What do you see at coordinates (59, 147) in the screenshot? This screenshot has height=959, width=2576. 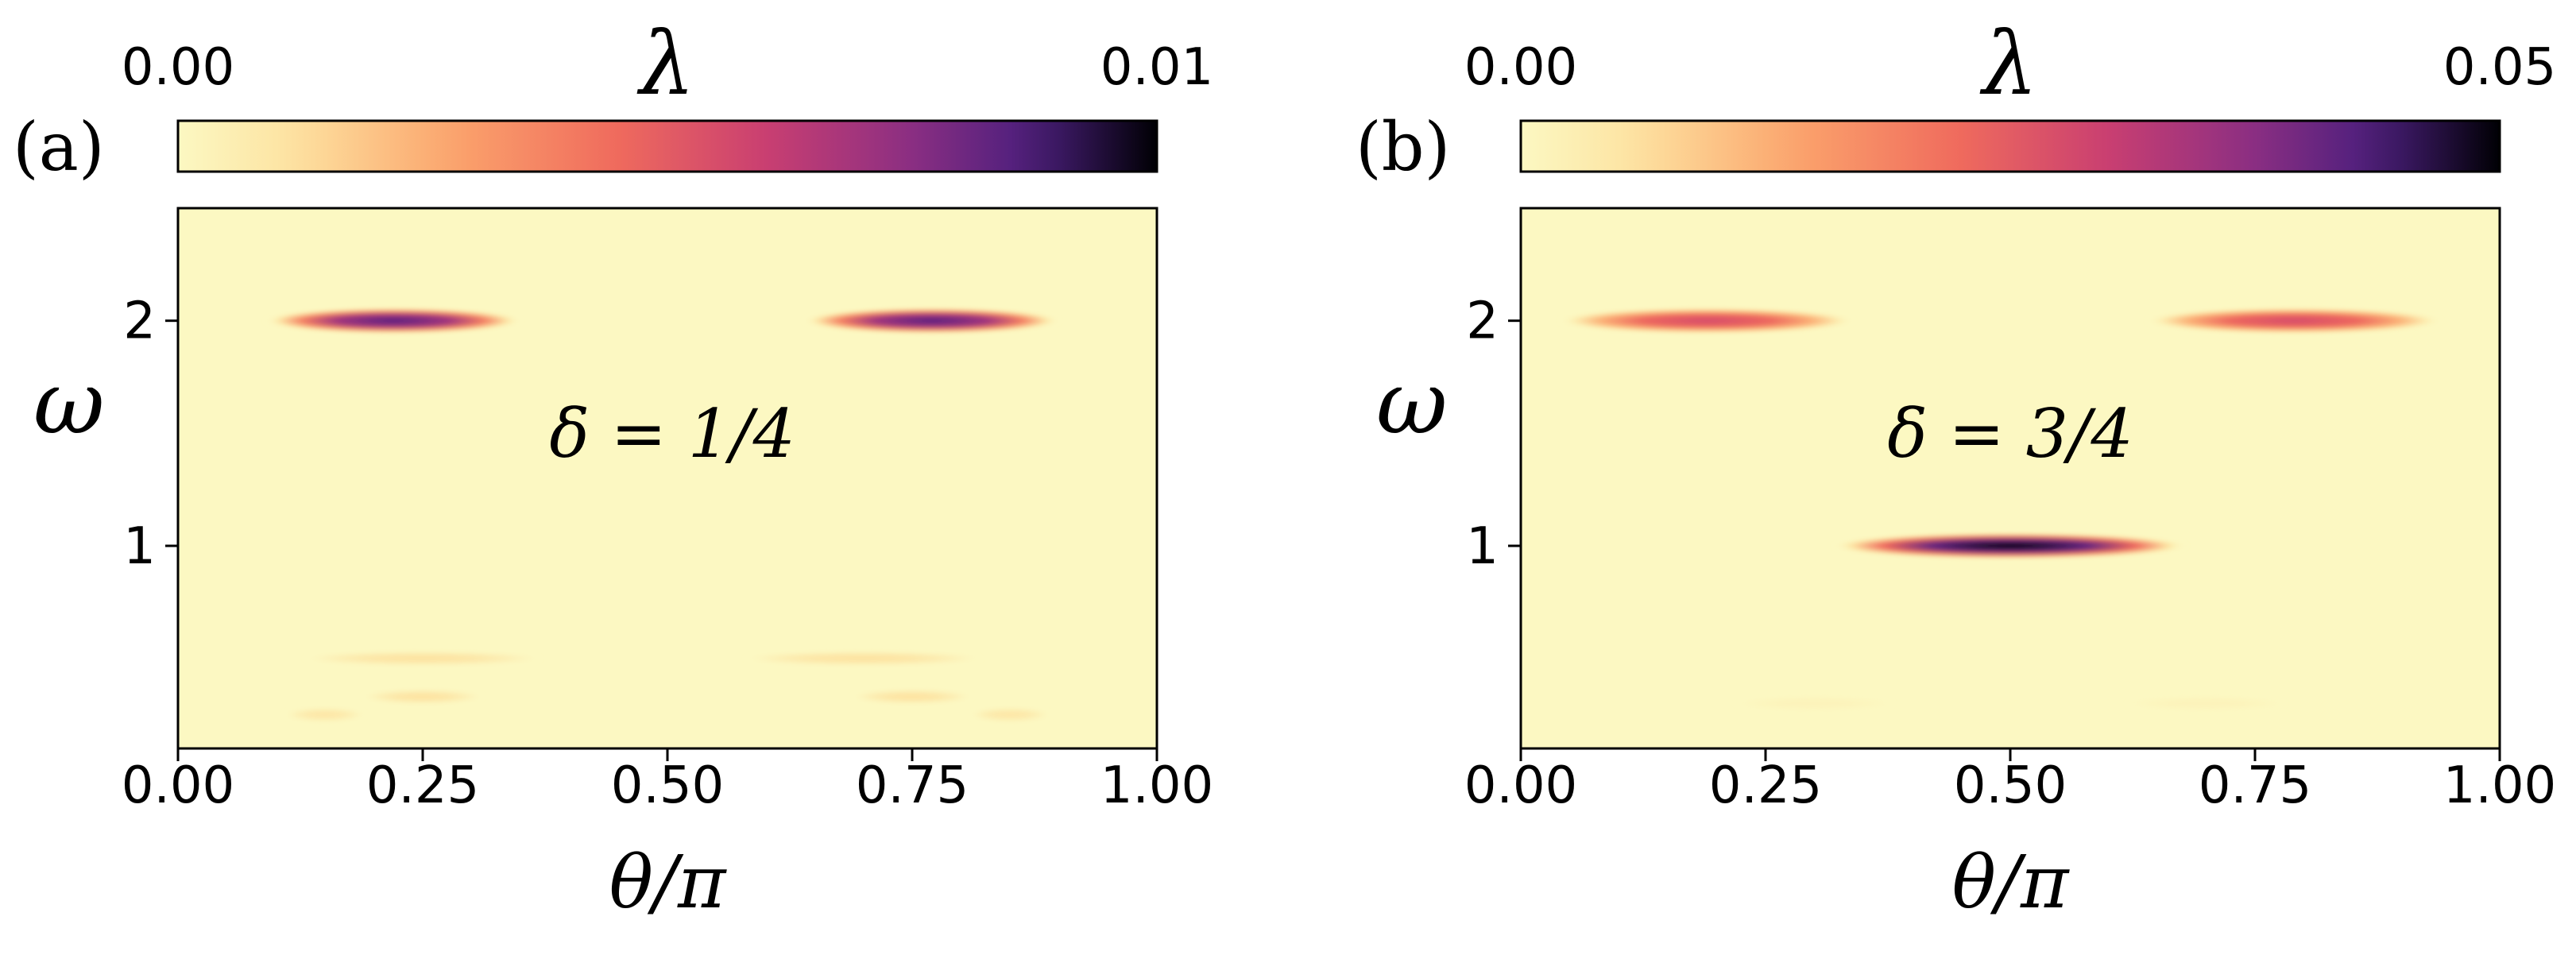 I see `panel-label: (a)` at bounding box center [59, 147].